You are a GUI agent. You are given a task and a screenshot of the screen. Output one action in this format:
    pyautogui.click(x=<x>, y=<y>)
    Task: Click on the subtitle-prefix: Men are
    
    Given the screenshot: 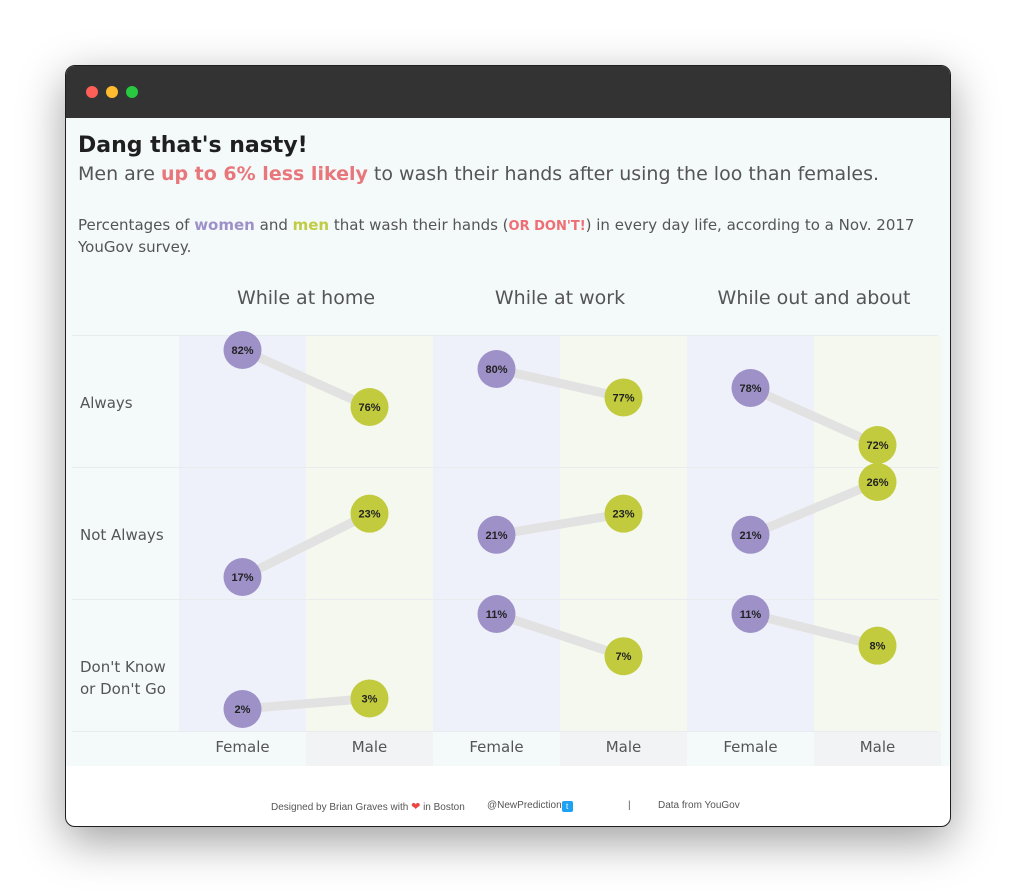 What is the action you would take?
    pyautogui.click(x=119, y=174)
    